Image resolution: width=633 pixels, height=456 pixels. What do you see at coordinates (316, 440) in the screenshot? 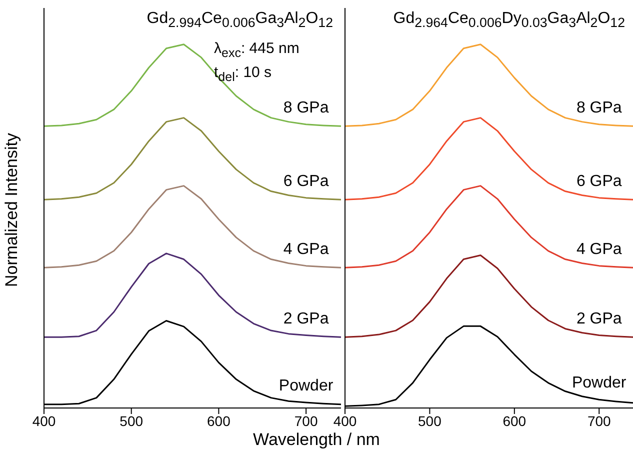
I see `x-axis-title: Wavelength / nm` at bounding box center [316, 440].